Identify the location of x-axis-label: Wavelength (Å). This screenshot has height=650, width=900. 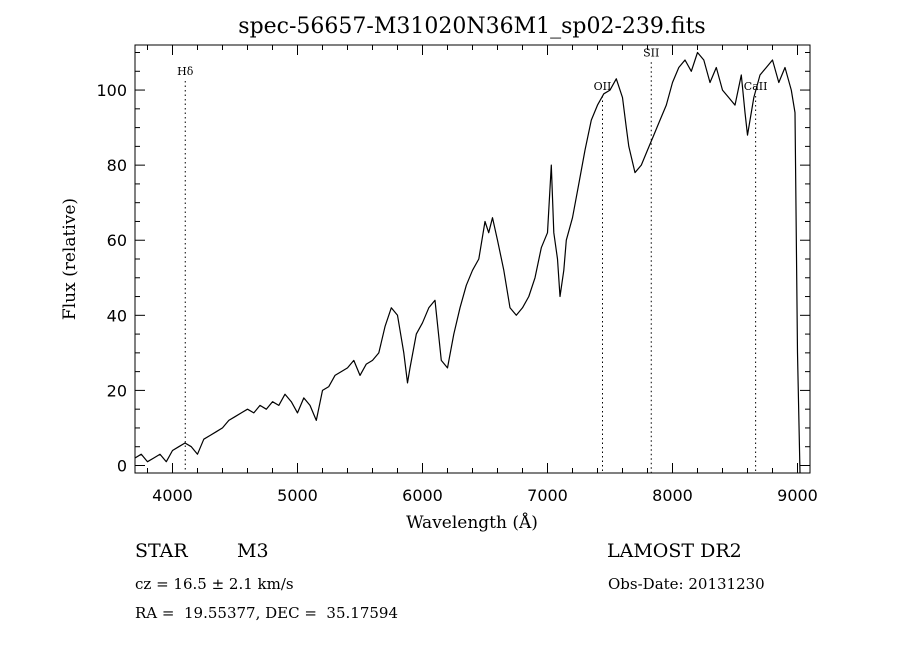
(472, 522).